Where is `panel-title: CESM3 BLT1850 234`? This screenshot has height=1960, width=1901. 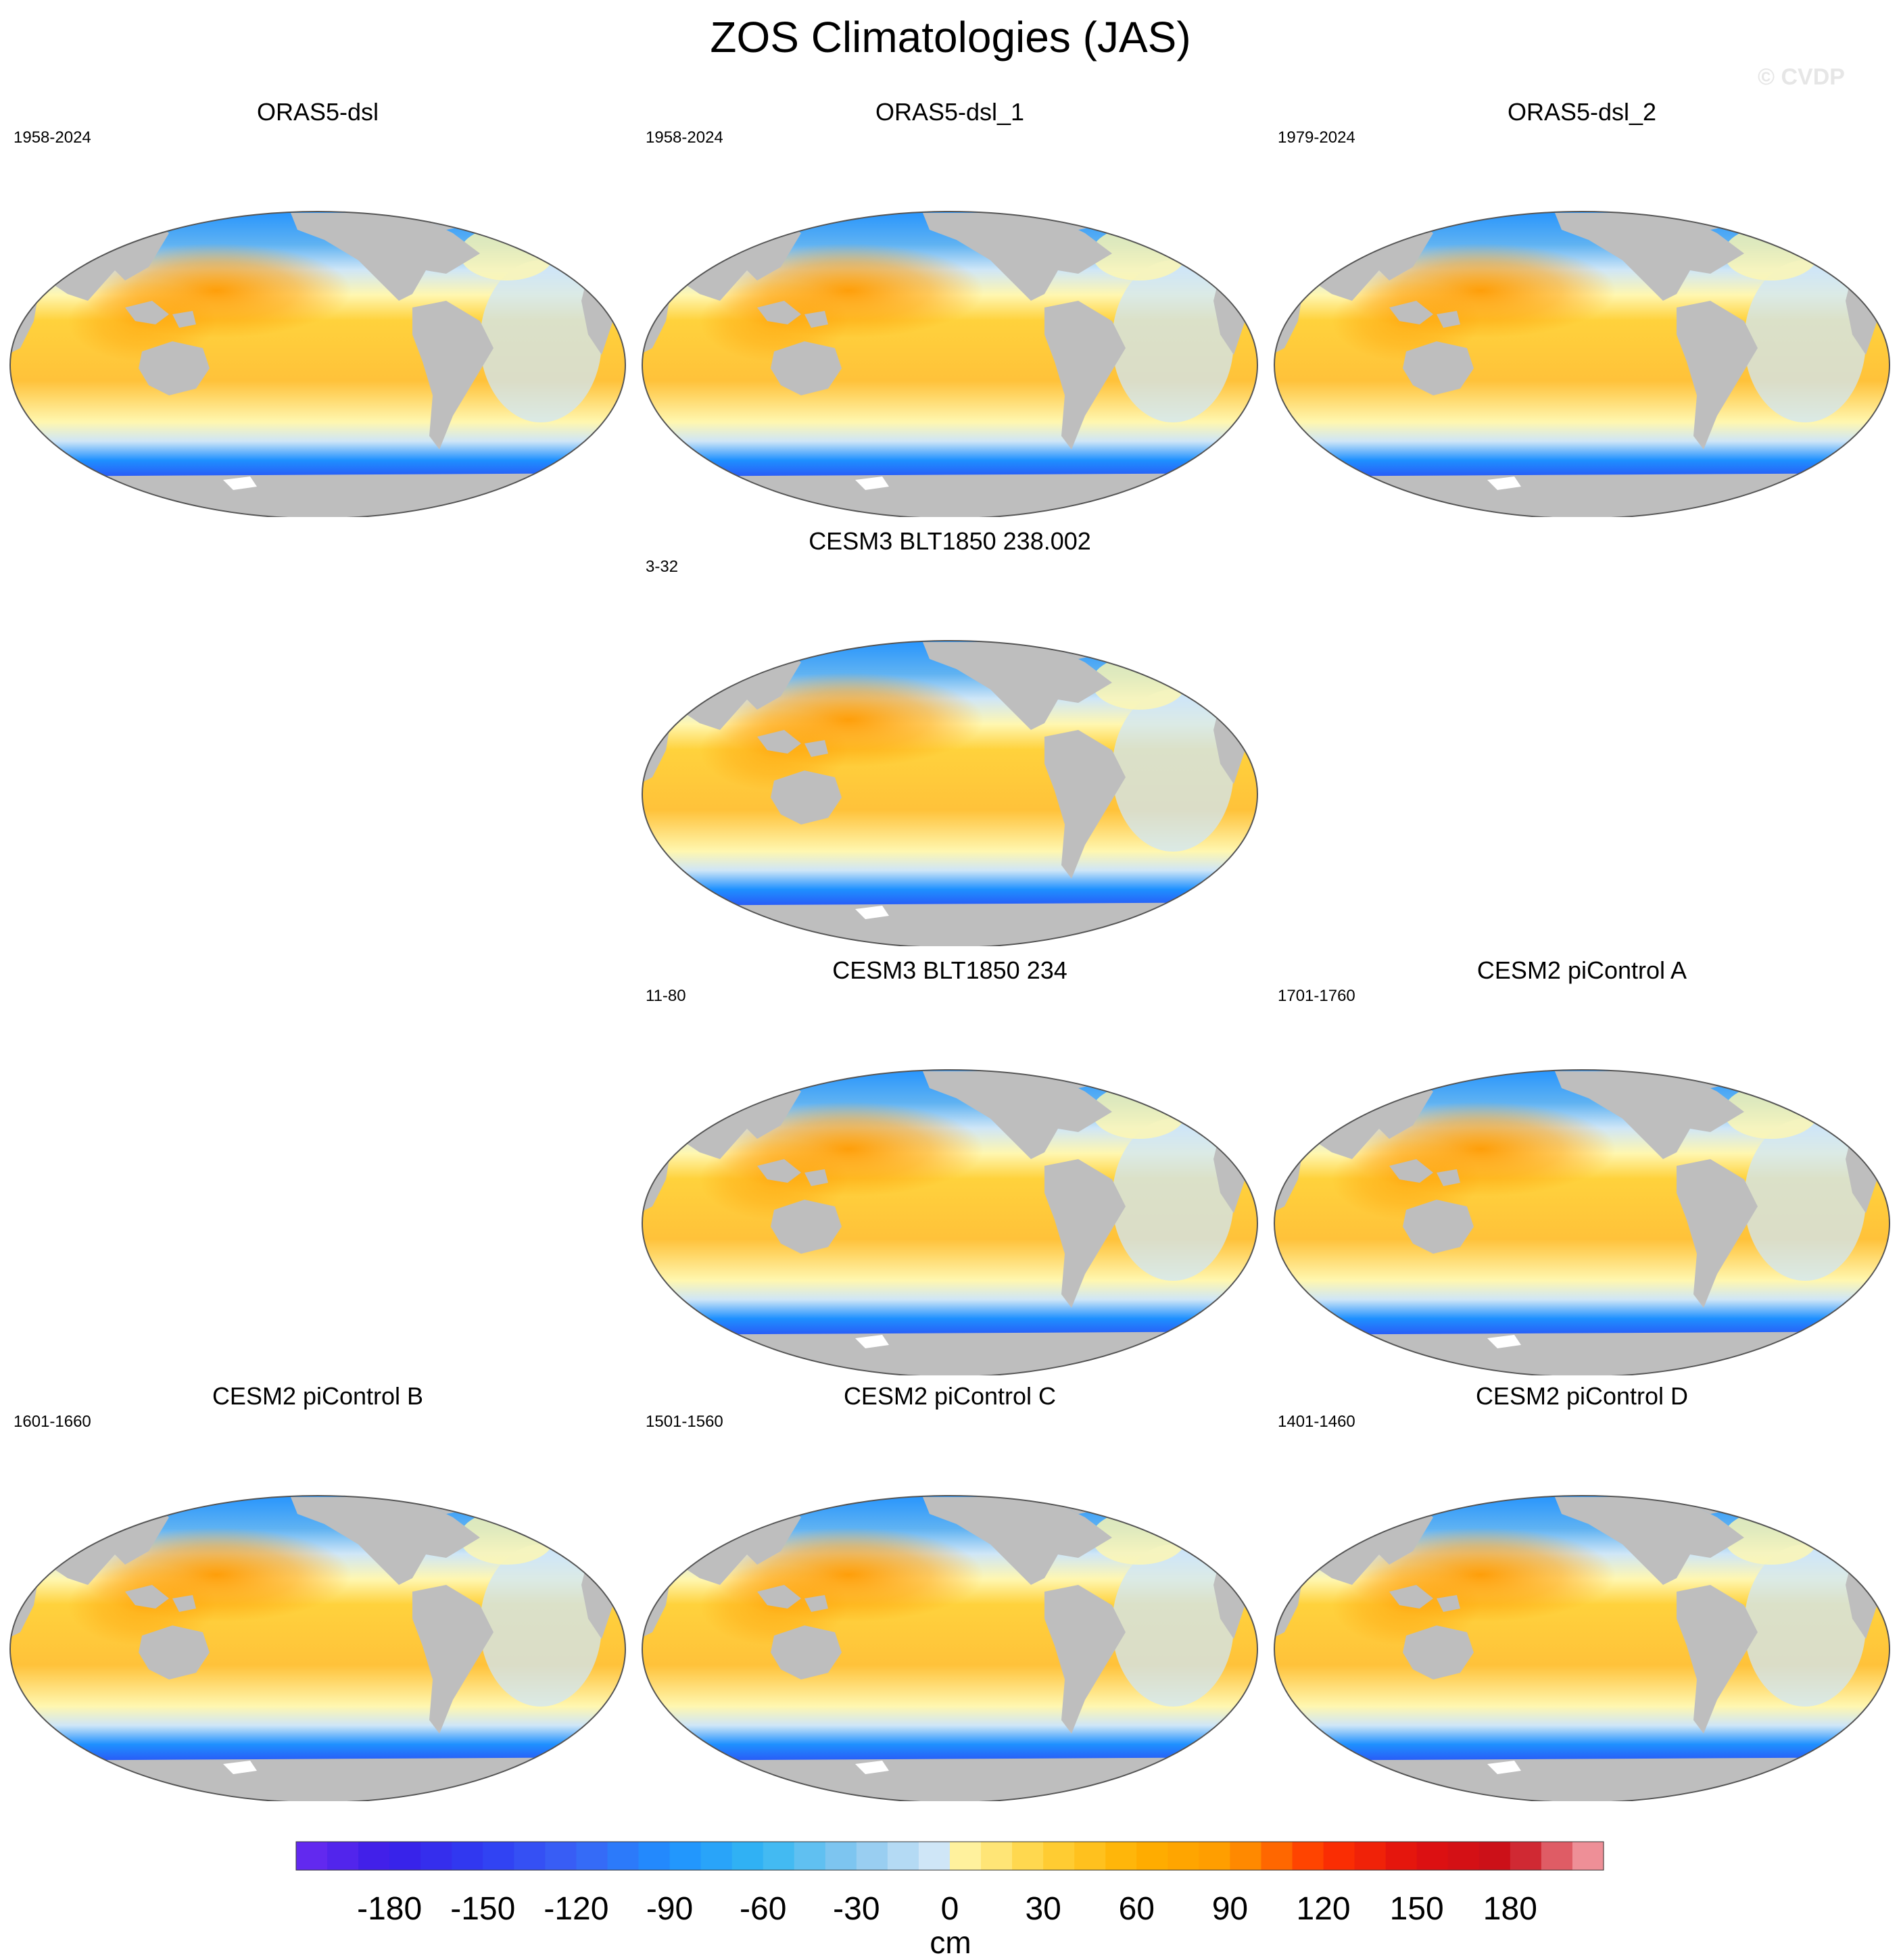
panel-title: CESM3 BLT1850 234 is located at coordinates (949, 970).